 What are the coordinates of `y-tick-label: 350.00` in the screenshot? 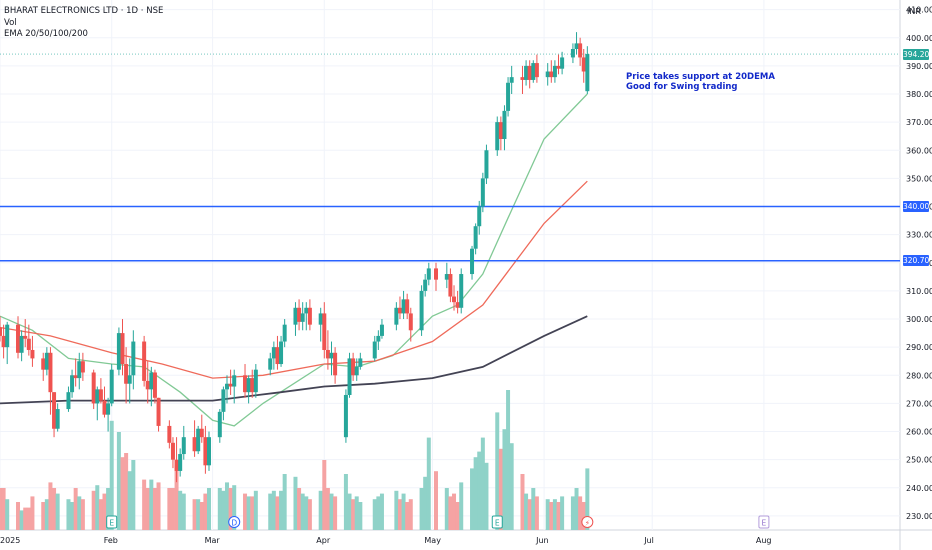 It's located at (919, 178).